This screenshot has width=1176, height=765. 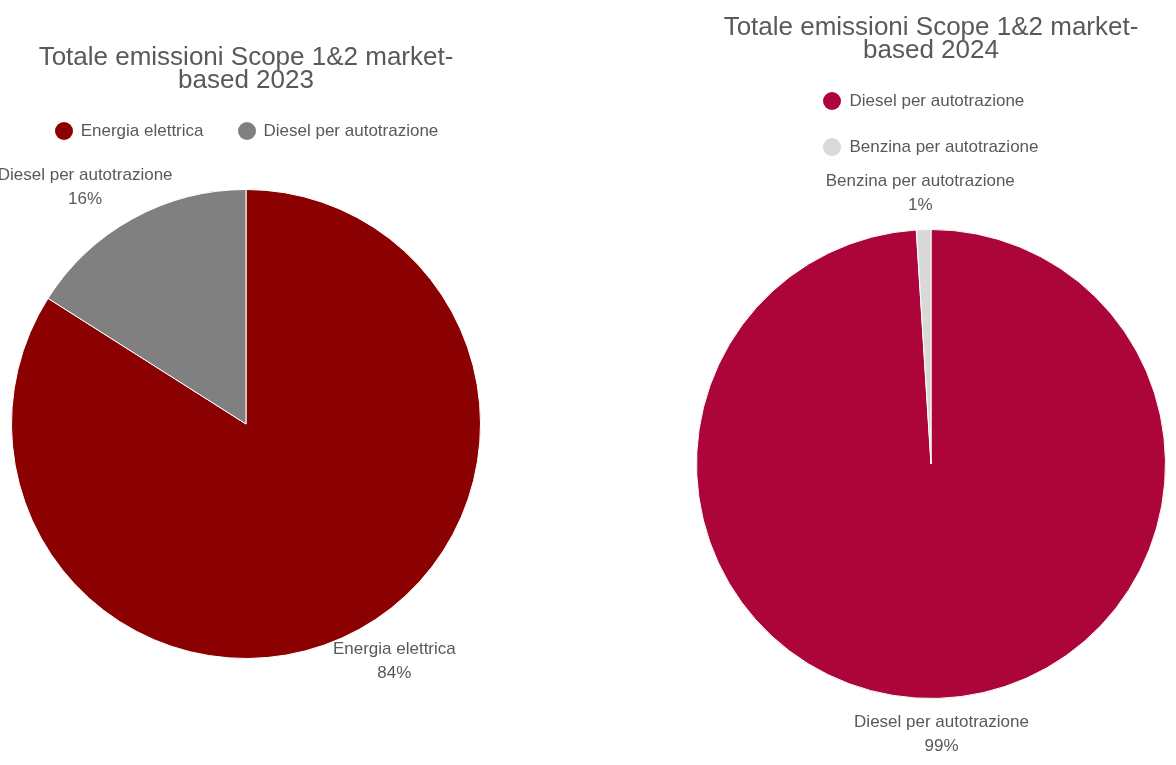 I want to click on data-label: 1%, so click(x=920, y=205).